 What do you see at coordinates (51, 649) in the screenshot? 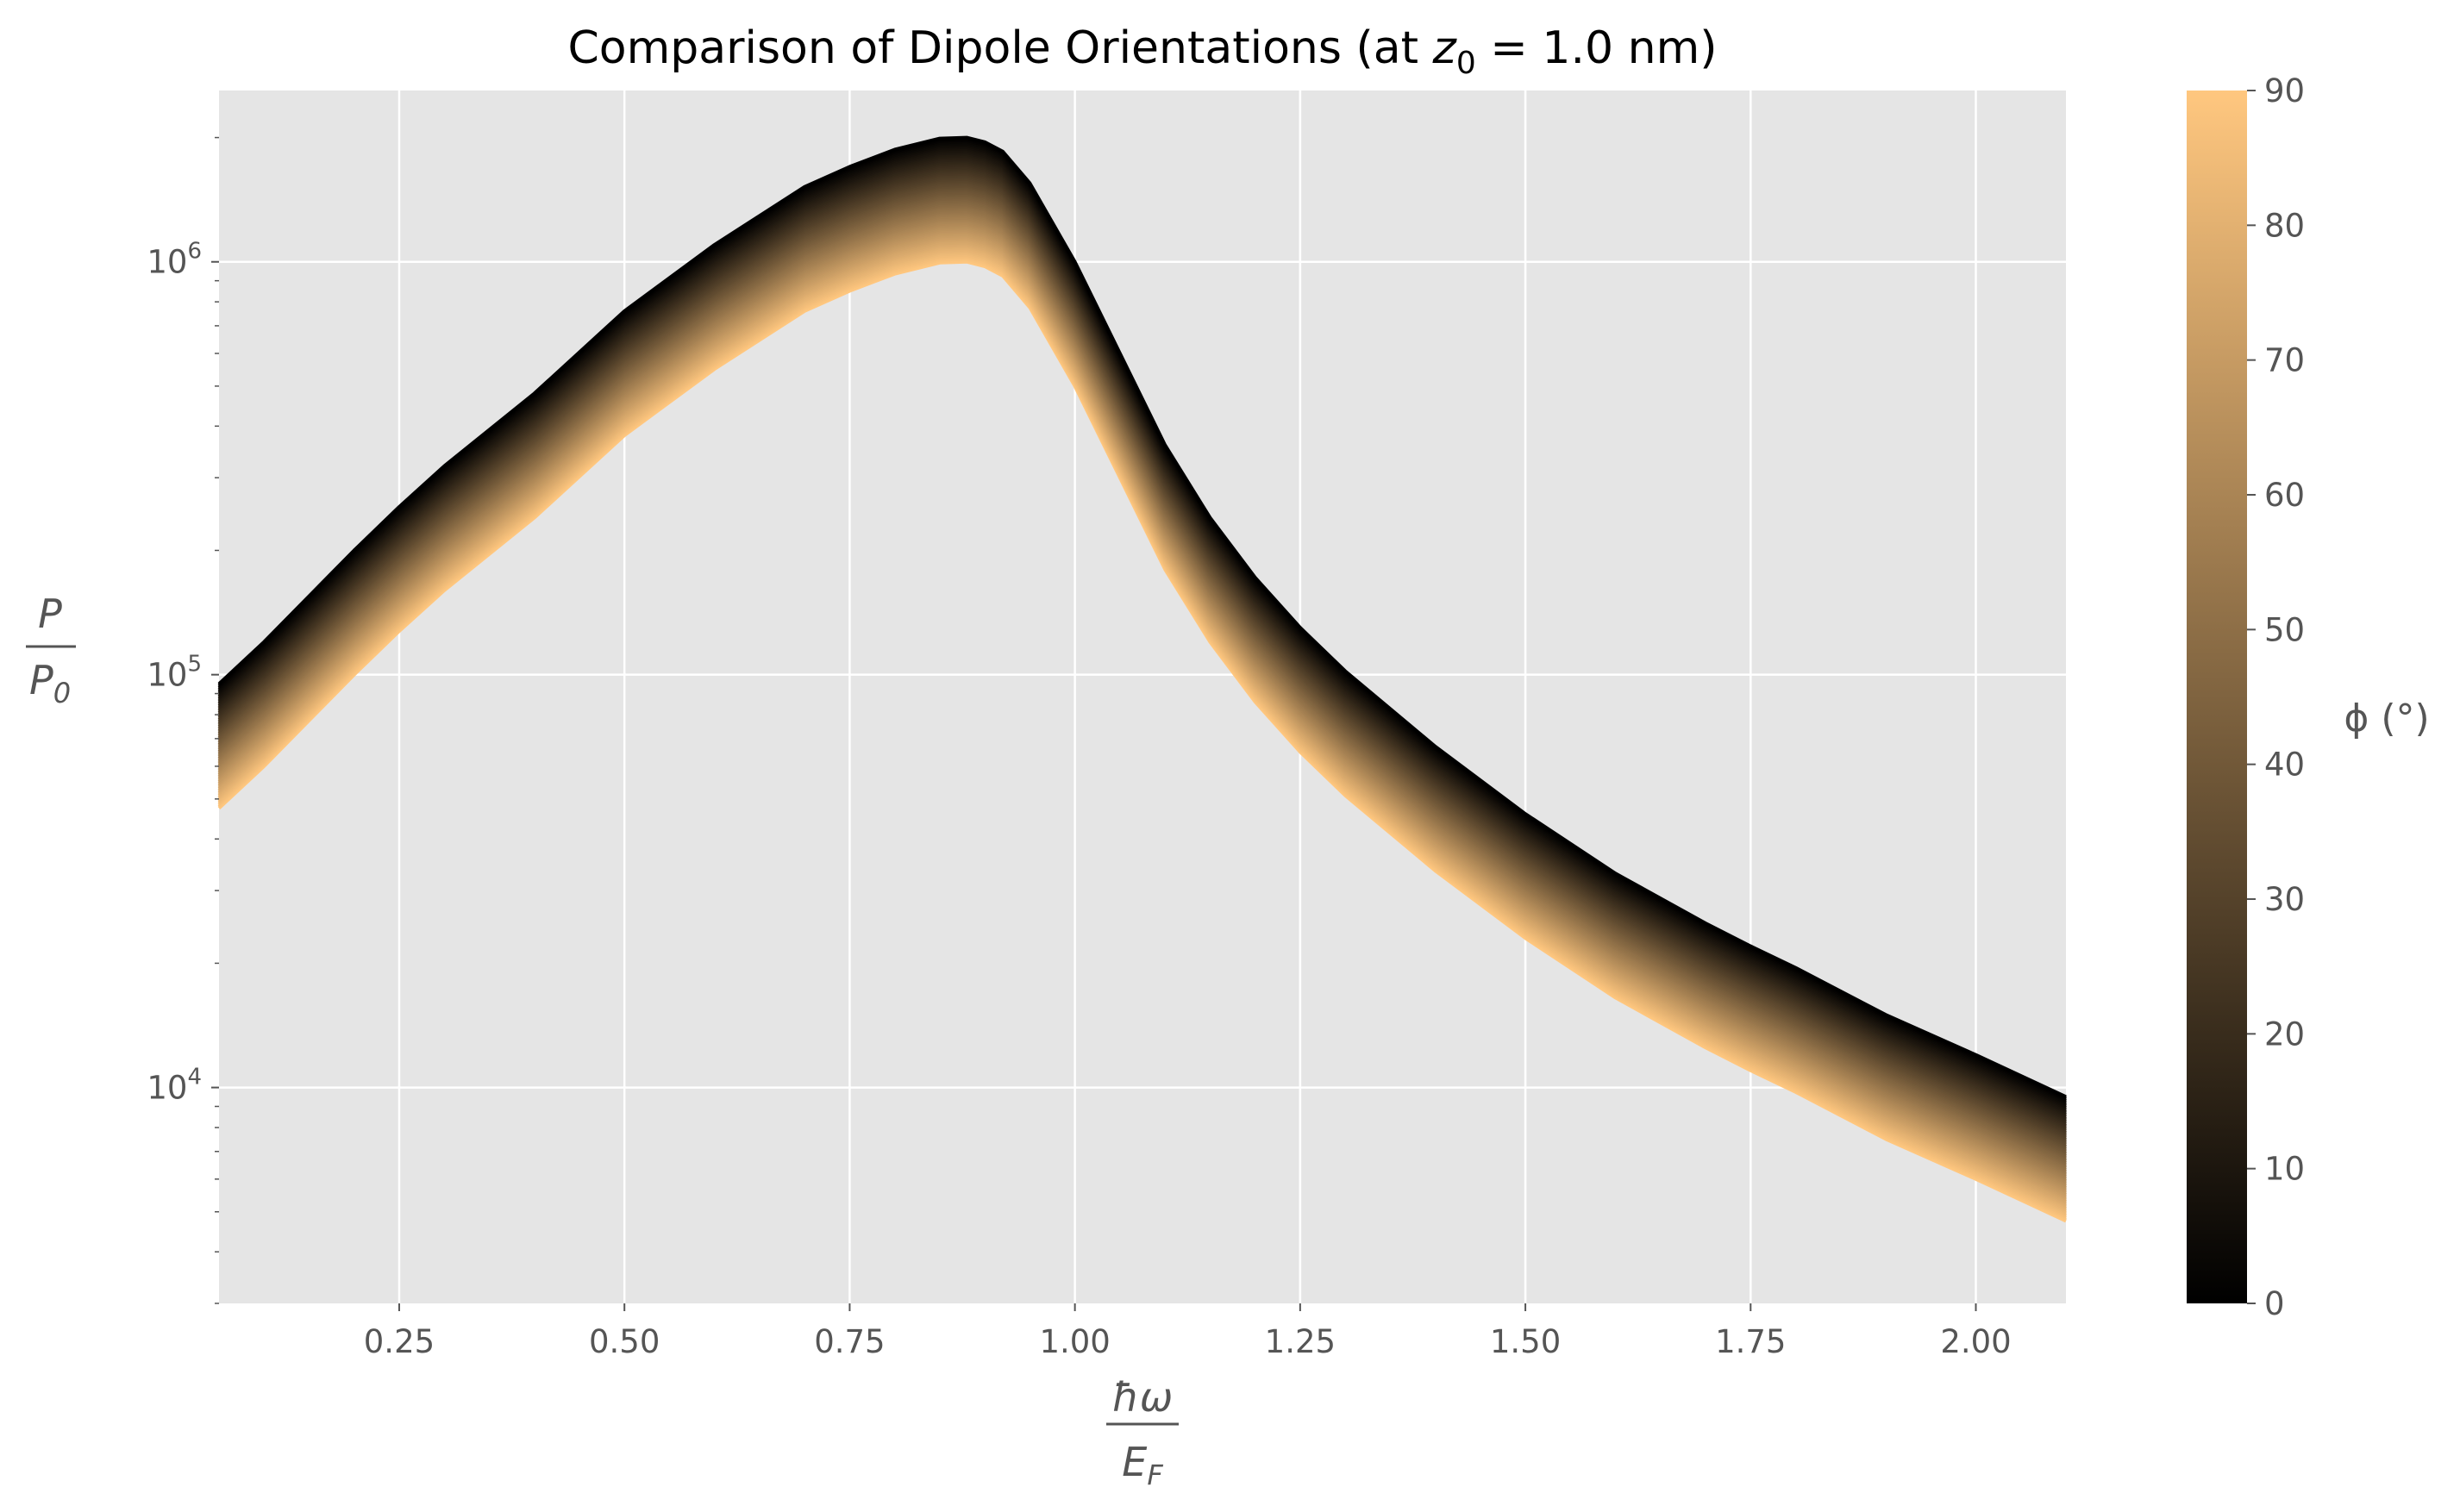
I see `y-axis-label: P P0` at bounding box center [51, 649].